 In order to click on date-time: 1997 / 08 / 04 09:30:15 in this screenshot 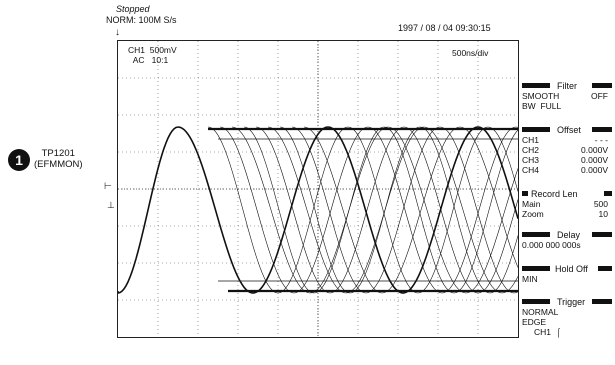, I will do `click(444, 28)`.